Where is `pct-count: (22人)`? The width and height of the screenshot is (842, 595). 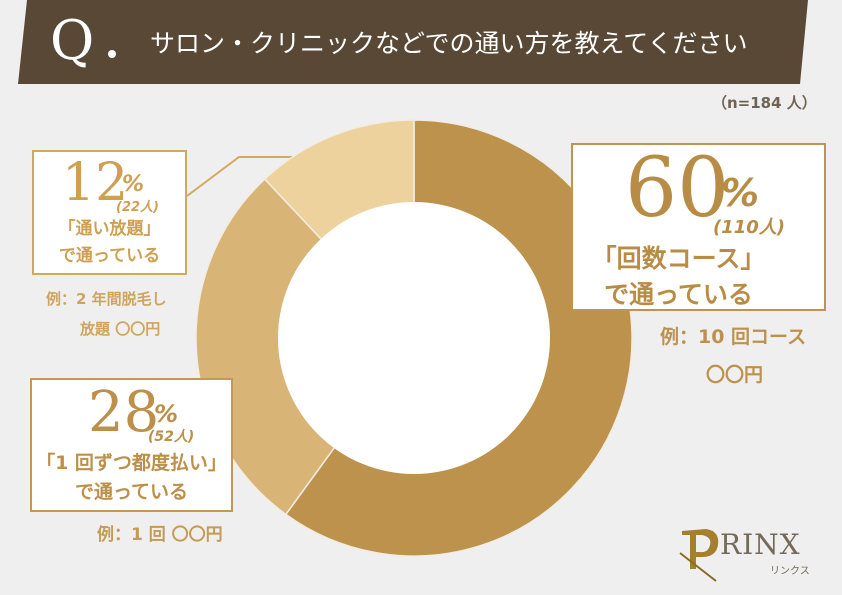 pct-count: (22人) is located at coordinates (137, 207).